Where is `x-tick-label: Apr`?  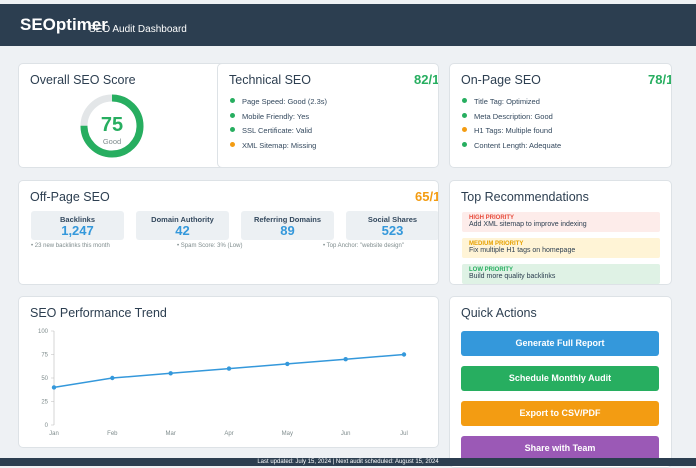
x-tick-label: Apr is located at coordinates (228, 434).